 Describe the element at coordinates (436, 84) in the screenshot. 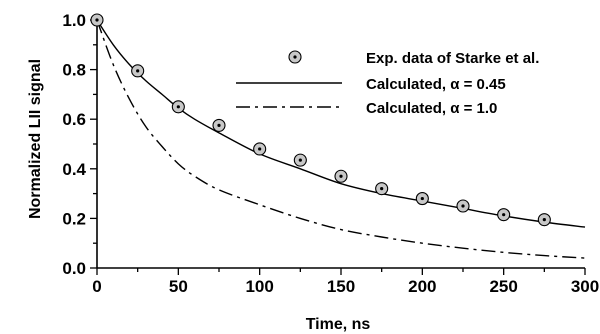

I see `legend-label: Calculated, α = 0.45` at that location.